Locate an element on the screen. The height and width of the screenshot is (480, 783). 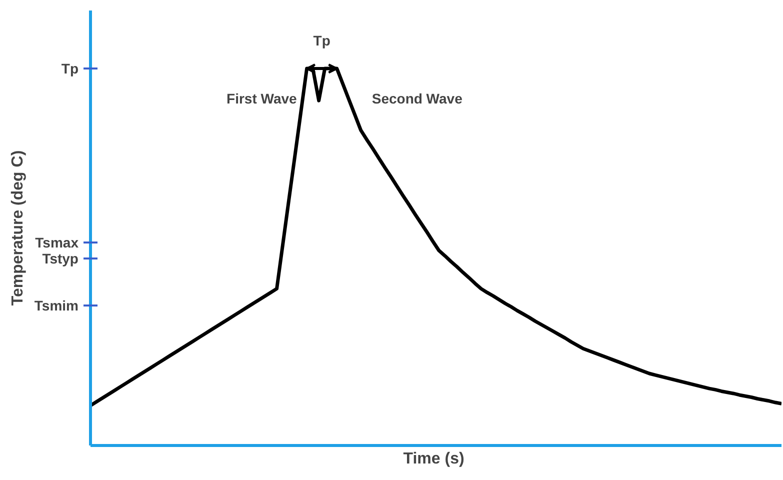
annotation: First Wave is located at coordinates (262, 98).